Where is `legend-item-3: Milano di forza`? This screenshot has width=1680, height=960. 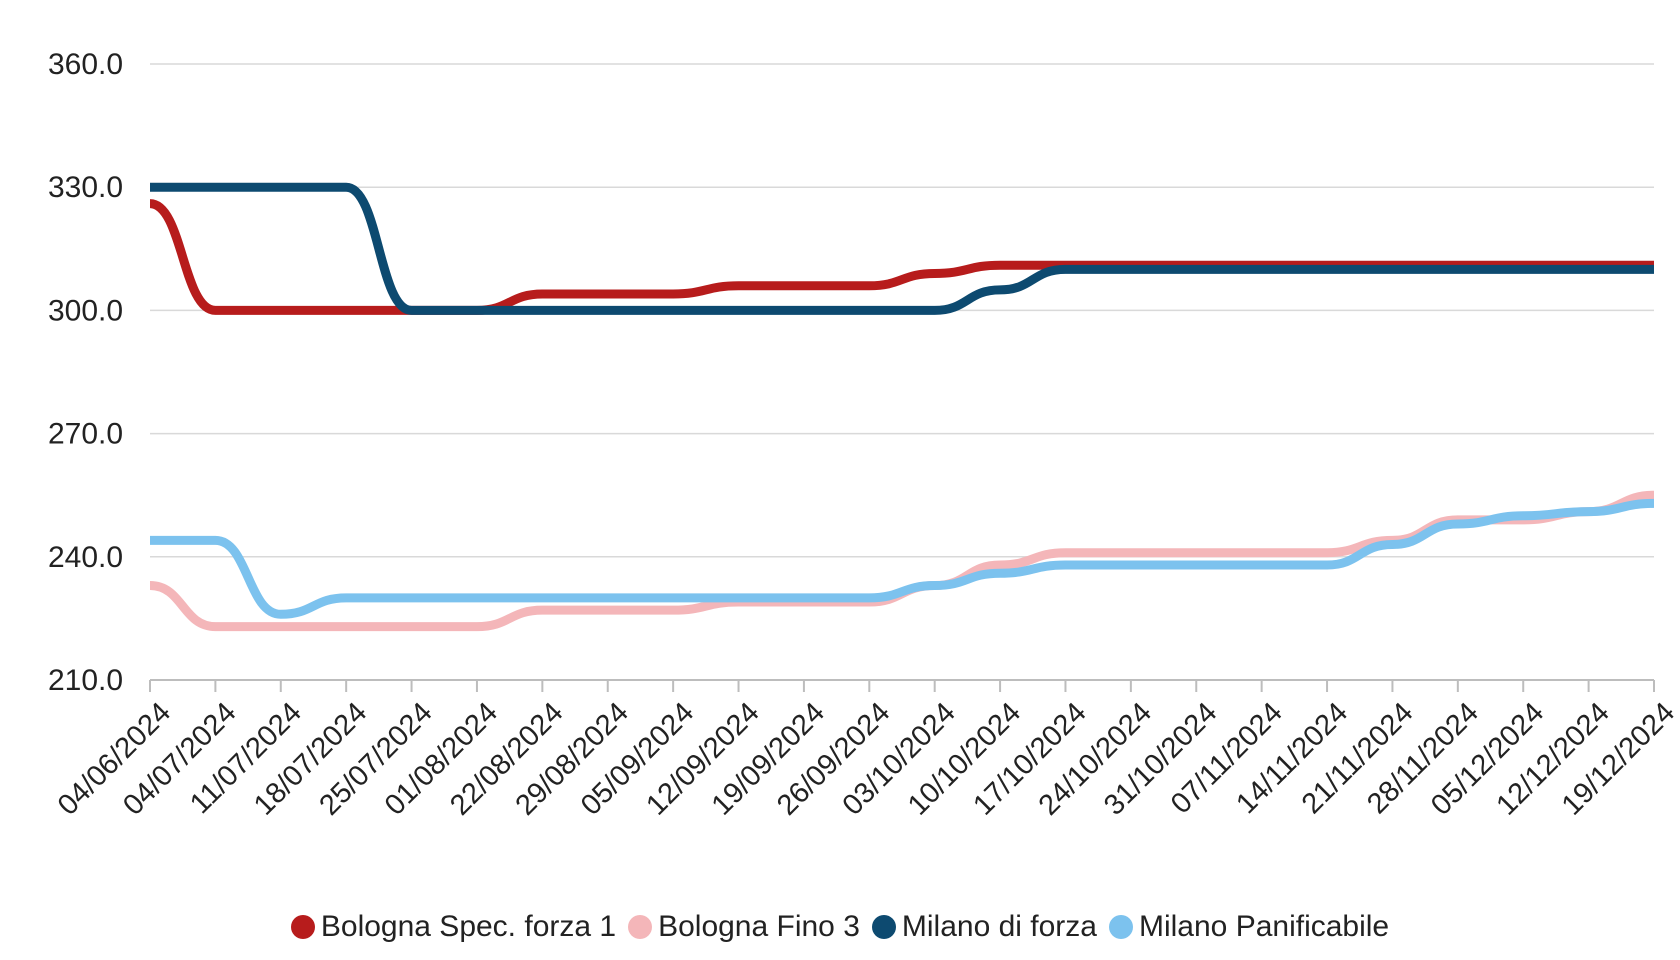 legend-item-3: Milano di forza is located at coordinates (984, 927).